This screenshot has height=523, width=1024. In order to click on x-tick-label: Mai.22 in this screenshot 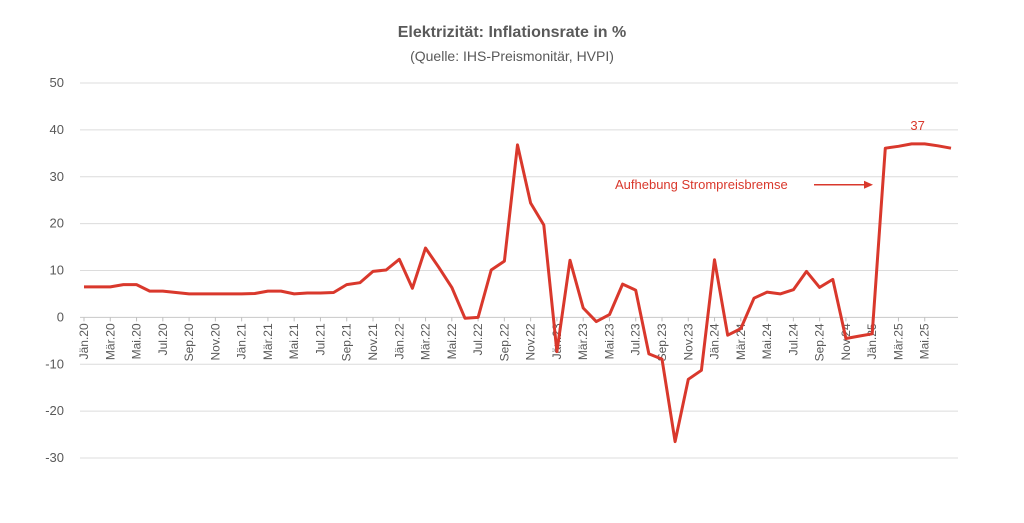, I will do `click(452, 341)`.